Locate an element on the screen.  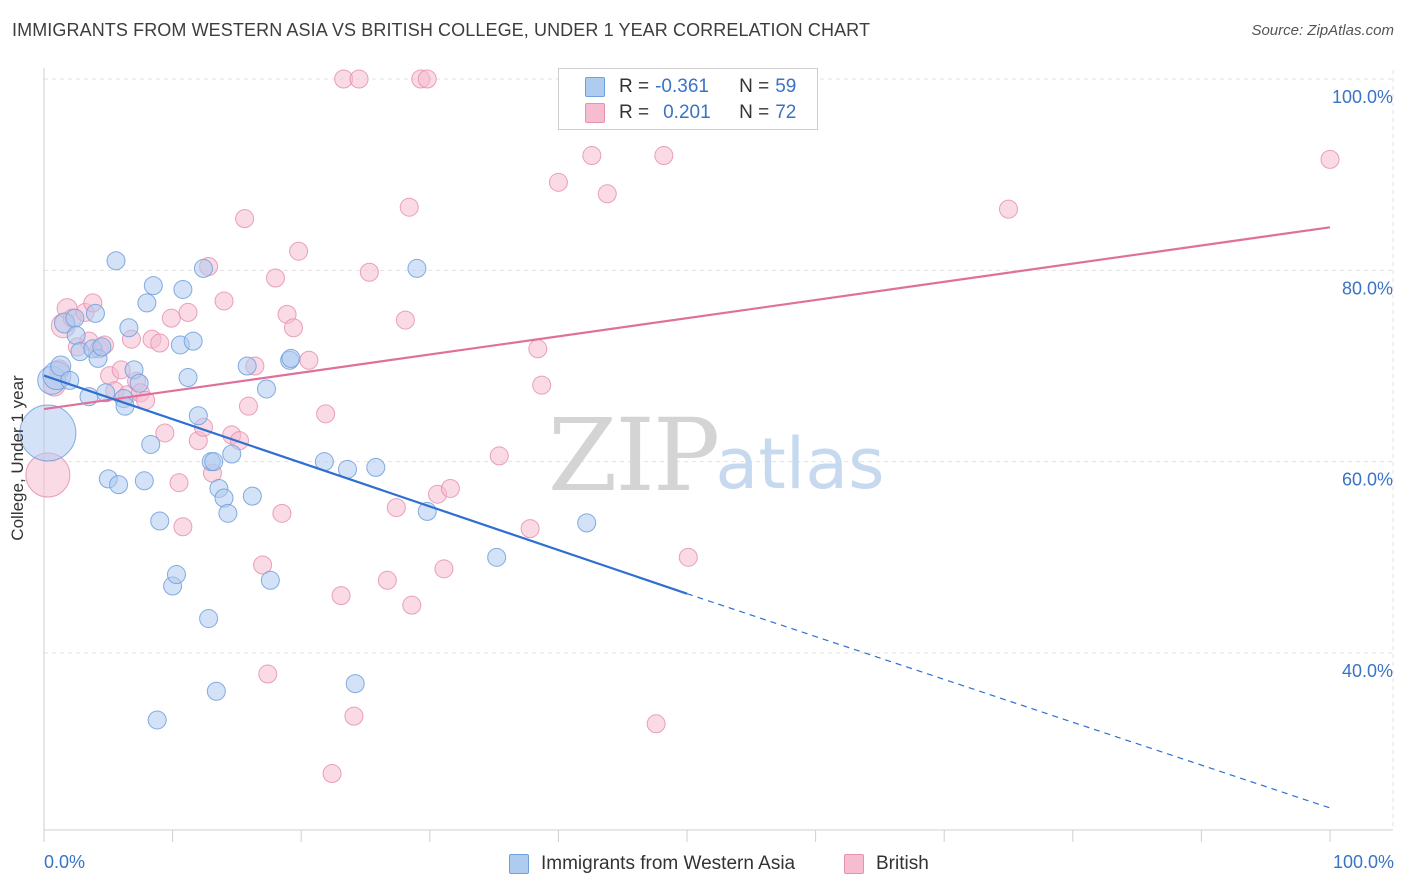
bottom-legend-british: British is located at coordinates (886, 864).